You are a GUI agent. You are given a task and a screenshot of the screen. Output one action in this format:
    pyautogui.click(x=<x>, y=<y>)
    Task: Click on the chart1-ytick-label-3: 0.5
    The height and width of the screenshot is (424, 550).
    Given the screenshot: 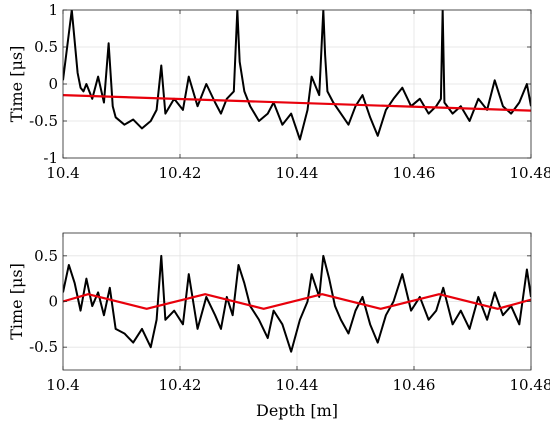 What is the action you would take?
    pyautogui.click(x=46, y=47)
    